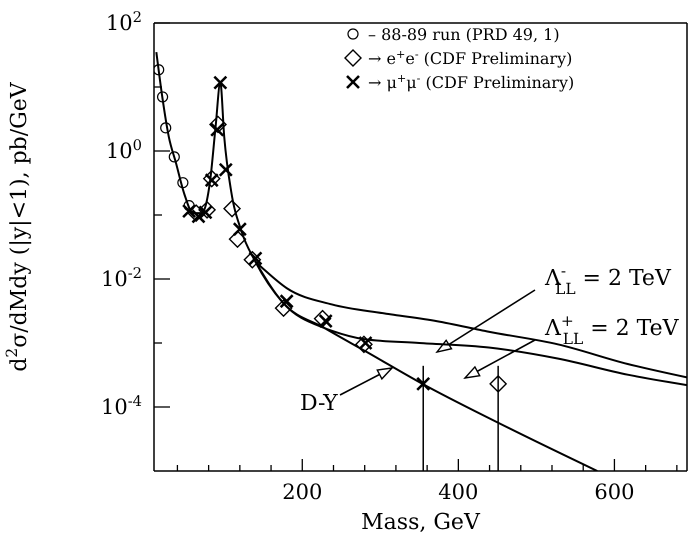 The width and height of the screenshot is (692, 537). Describe the element at coordinates (612, 330) in the screenshot. I see `series-label: Λ$^{+}$$_{LL}$ = 2 TeV` at that location.